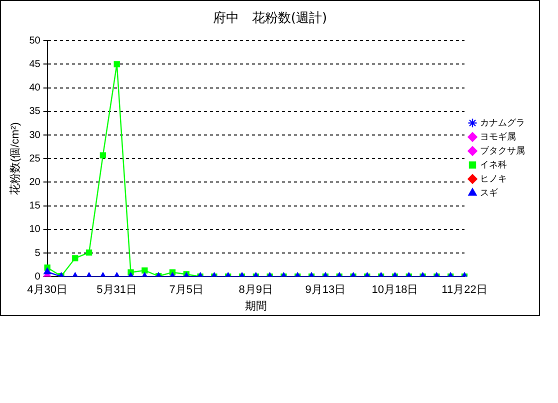  What do you see at coordinates (493, 164) in the screenshot?
I see `legend-label: イネ科` at bounding box center [493, 164].